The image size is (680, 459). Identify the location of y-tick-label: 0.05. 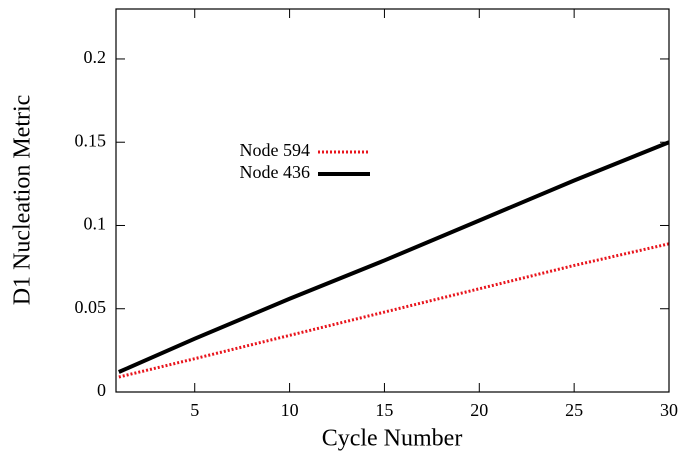
(91, 307).